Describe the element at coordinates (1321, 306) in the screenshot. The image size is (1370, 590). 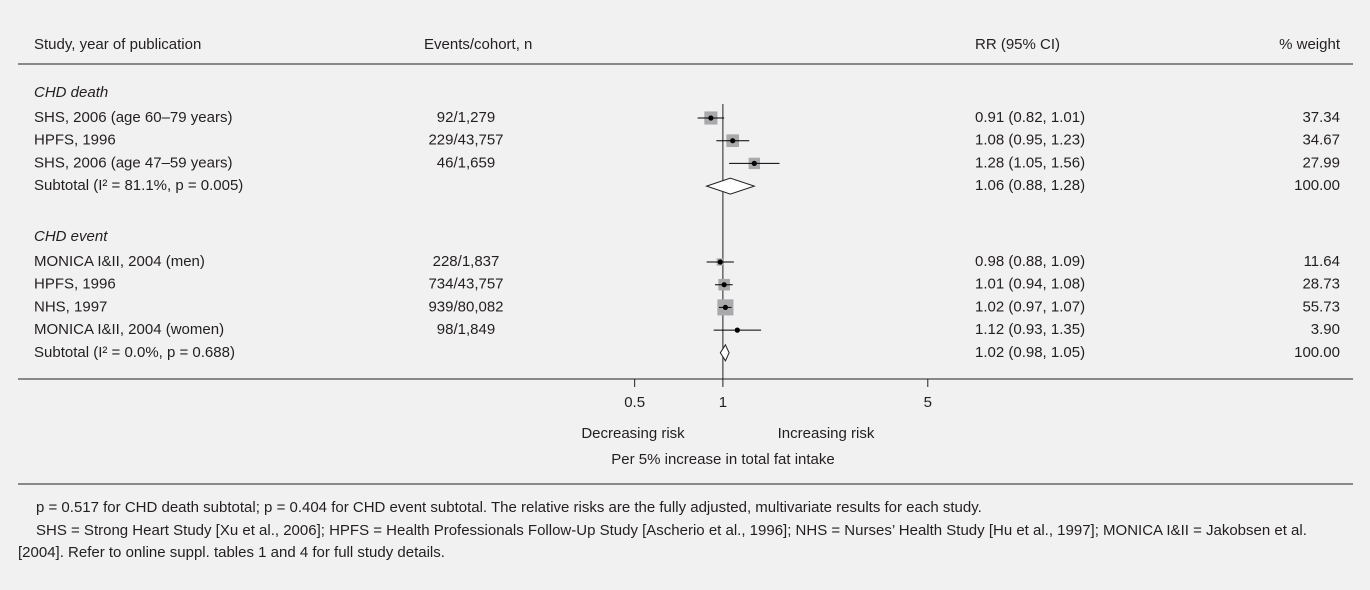
I see `weight: 55.73` at that location.